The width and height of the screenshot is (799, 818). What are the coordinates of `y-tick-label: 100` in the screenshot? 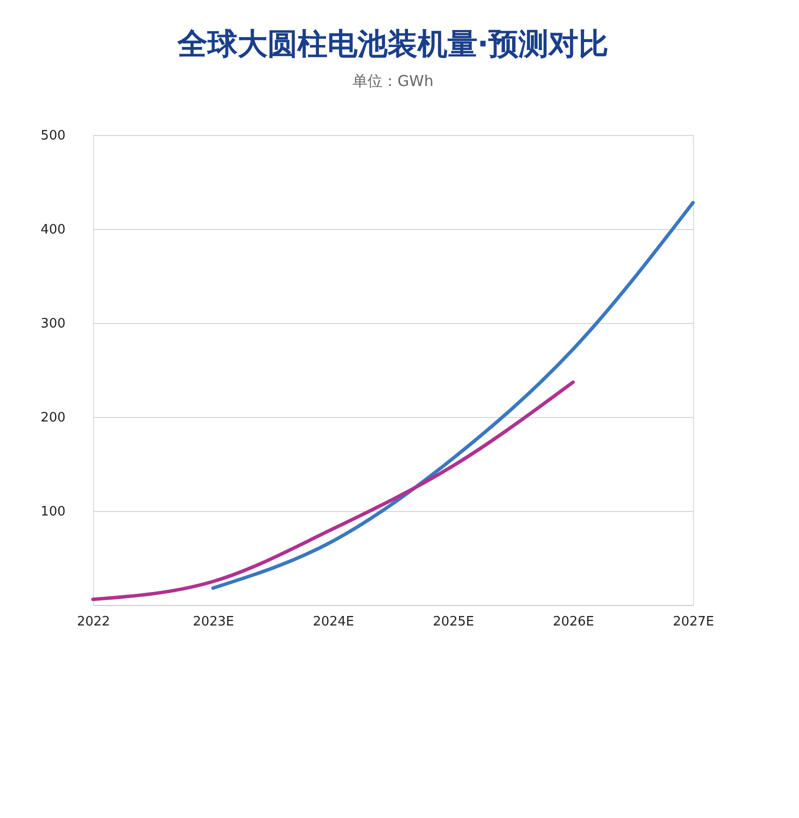 It's located at (53, 512).